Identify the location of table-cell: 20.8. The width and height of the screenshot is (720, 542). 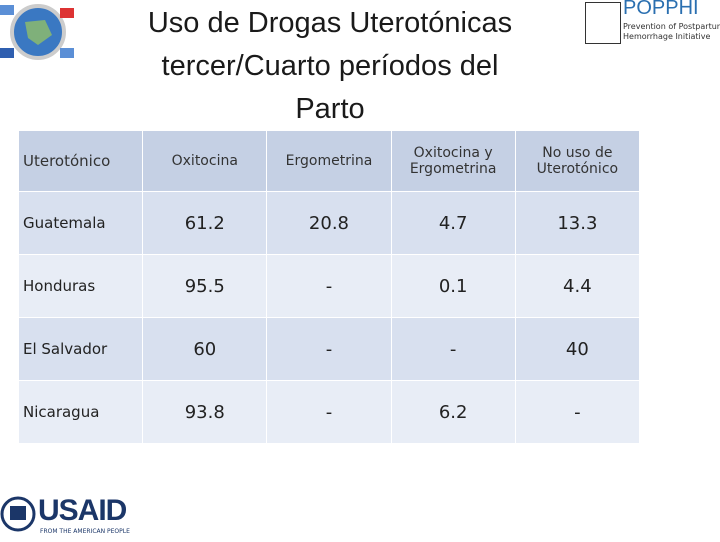
(329, 223).